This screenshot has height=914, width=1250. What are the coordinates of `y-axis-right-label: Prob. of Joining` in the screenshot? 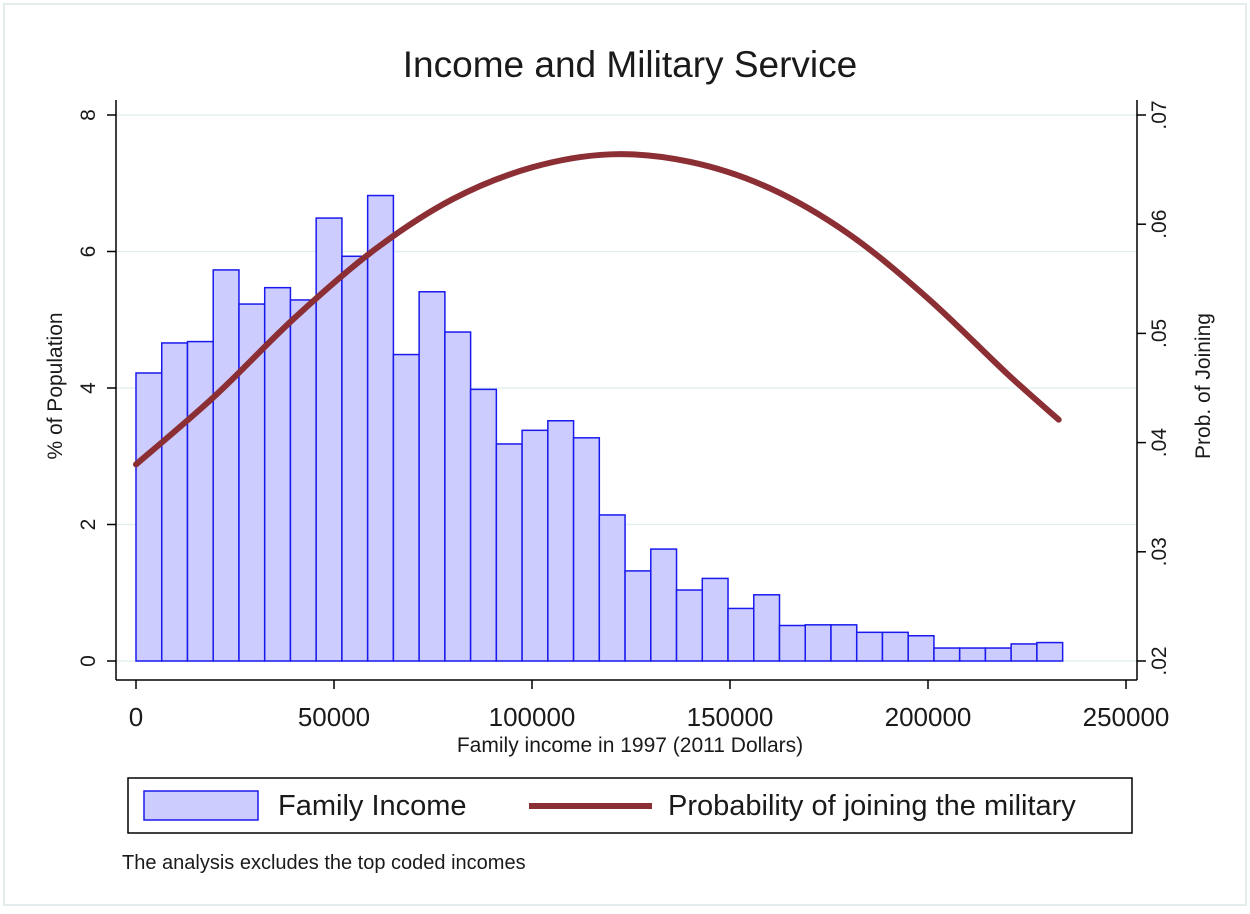 It's located at (1203, 386).